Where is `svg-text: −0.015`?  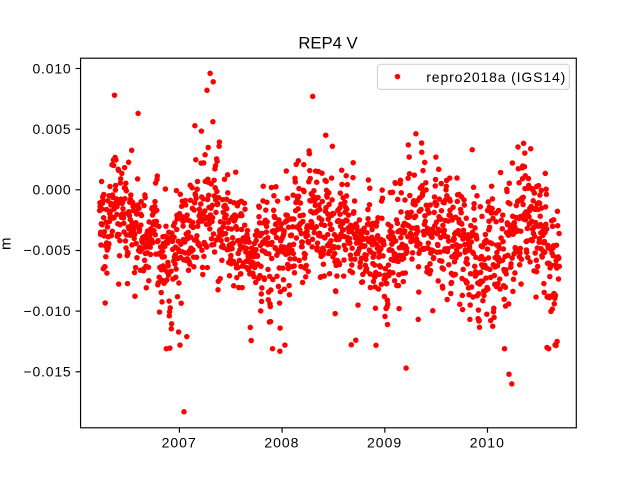
svg-text: −0.015 is located at coordinates (47, 372).